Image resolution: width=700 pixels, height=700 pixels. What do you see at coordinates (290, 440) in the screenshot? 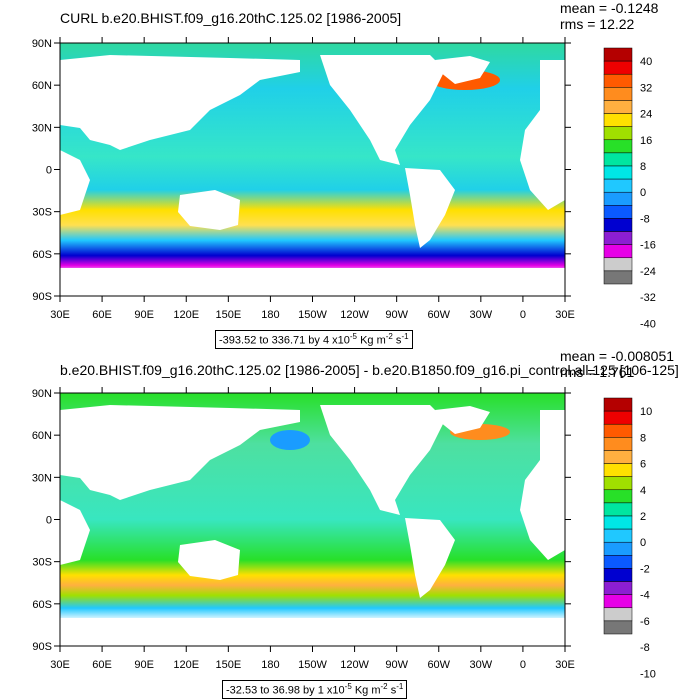
I see `panel2-north-pacific-feature` at bounding box center [290, 440].